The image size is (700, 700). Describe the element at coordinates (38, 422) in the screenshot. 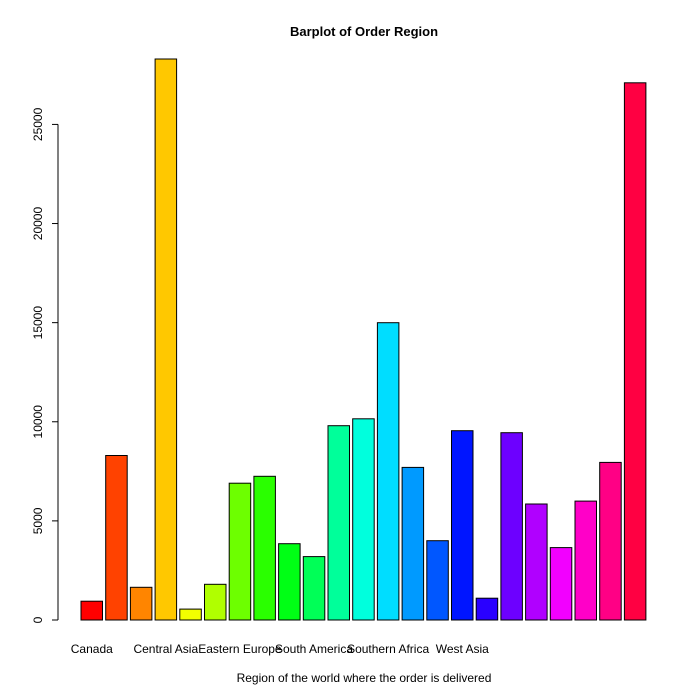

I see `y-tick-label: 10000` at that location.